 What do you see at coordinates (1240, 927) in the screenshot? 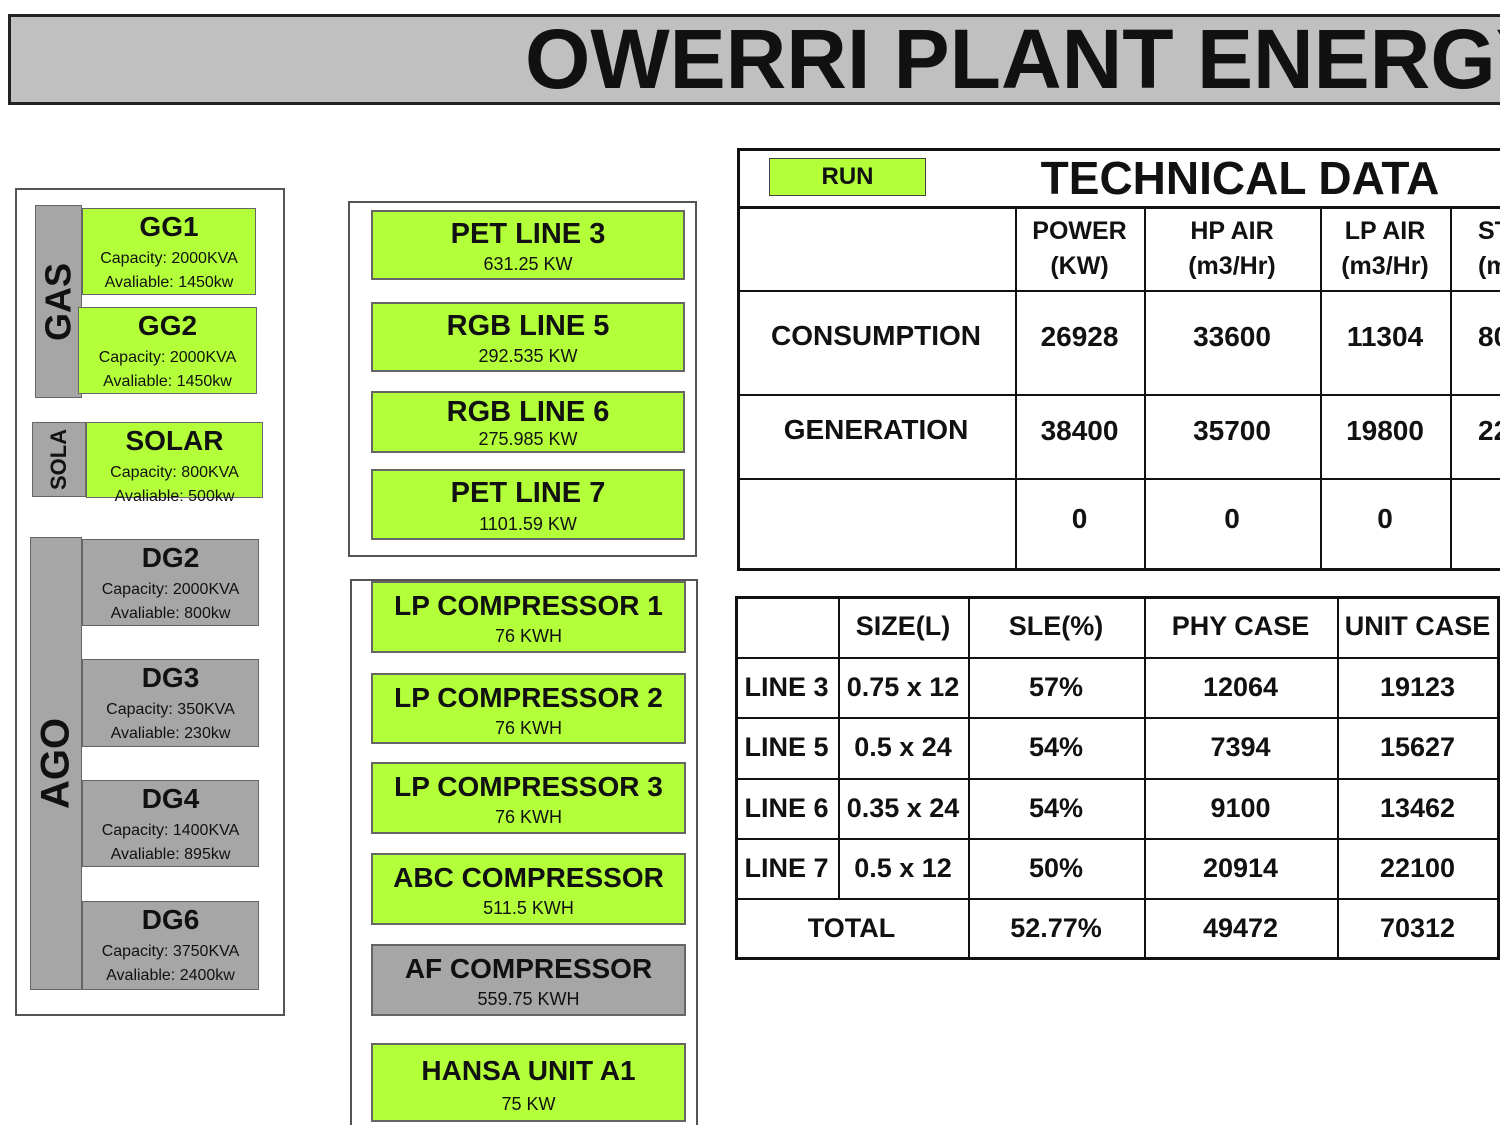
I see `total-value: 49472` at bounding box center [1240, 927].